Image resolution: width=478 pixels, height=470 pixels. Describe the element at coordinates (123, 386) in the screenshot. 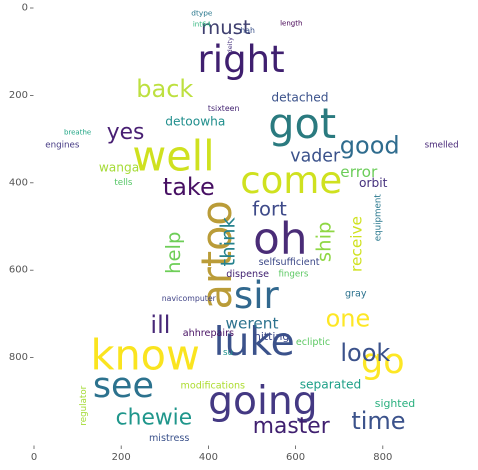

I see `word-see: see` at that location.